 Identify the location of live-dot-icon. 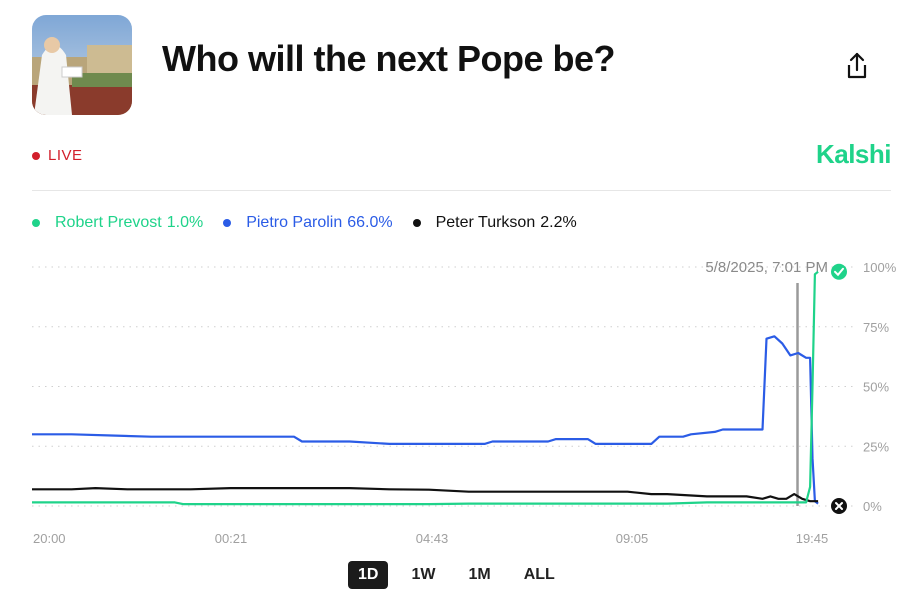
(36, 155).